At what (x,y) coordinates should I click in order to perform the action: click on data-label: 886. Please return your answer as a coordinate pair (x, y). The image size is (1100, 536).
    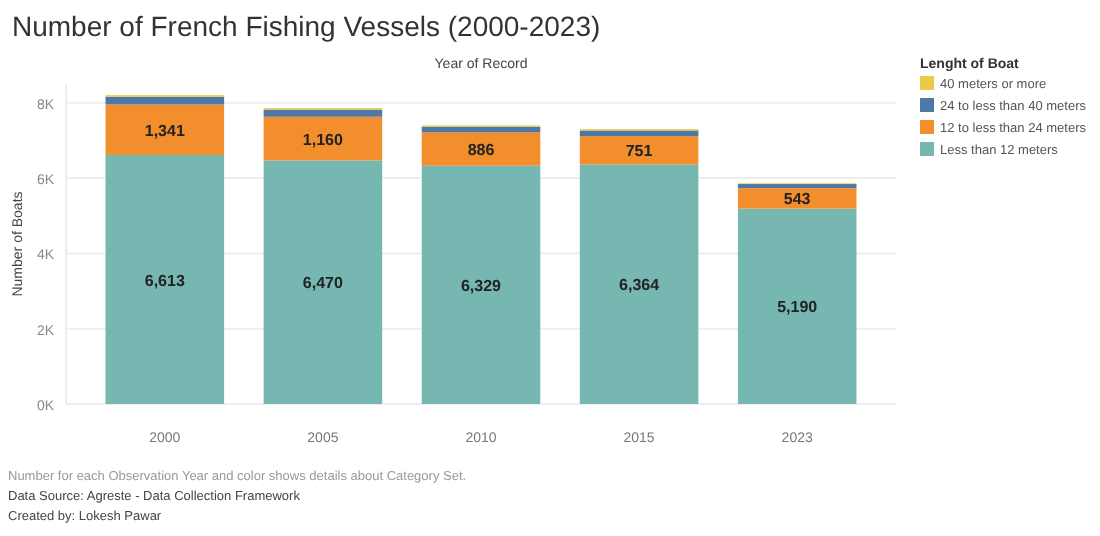
    Looking at the image, I should click on (481, 150).